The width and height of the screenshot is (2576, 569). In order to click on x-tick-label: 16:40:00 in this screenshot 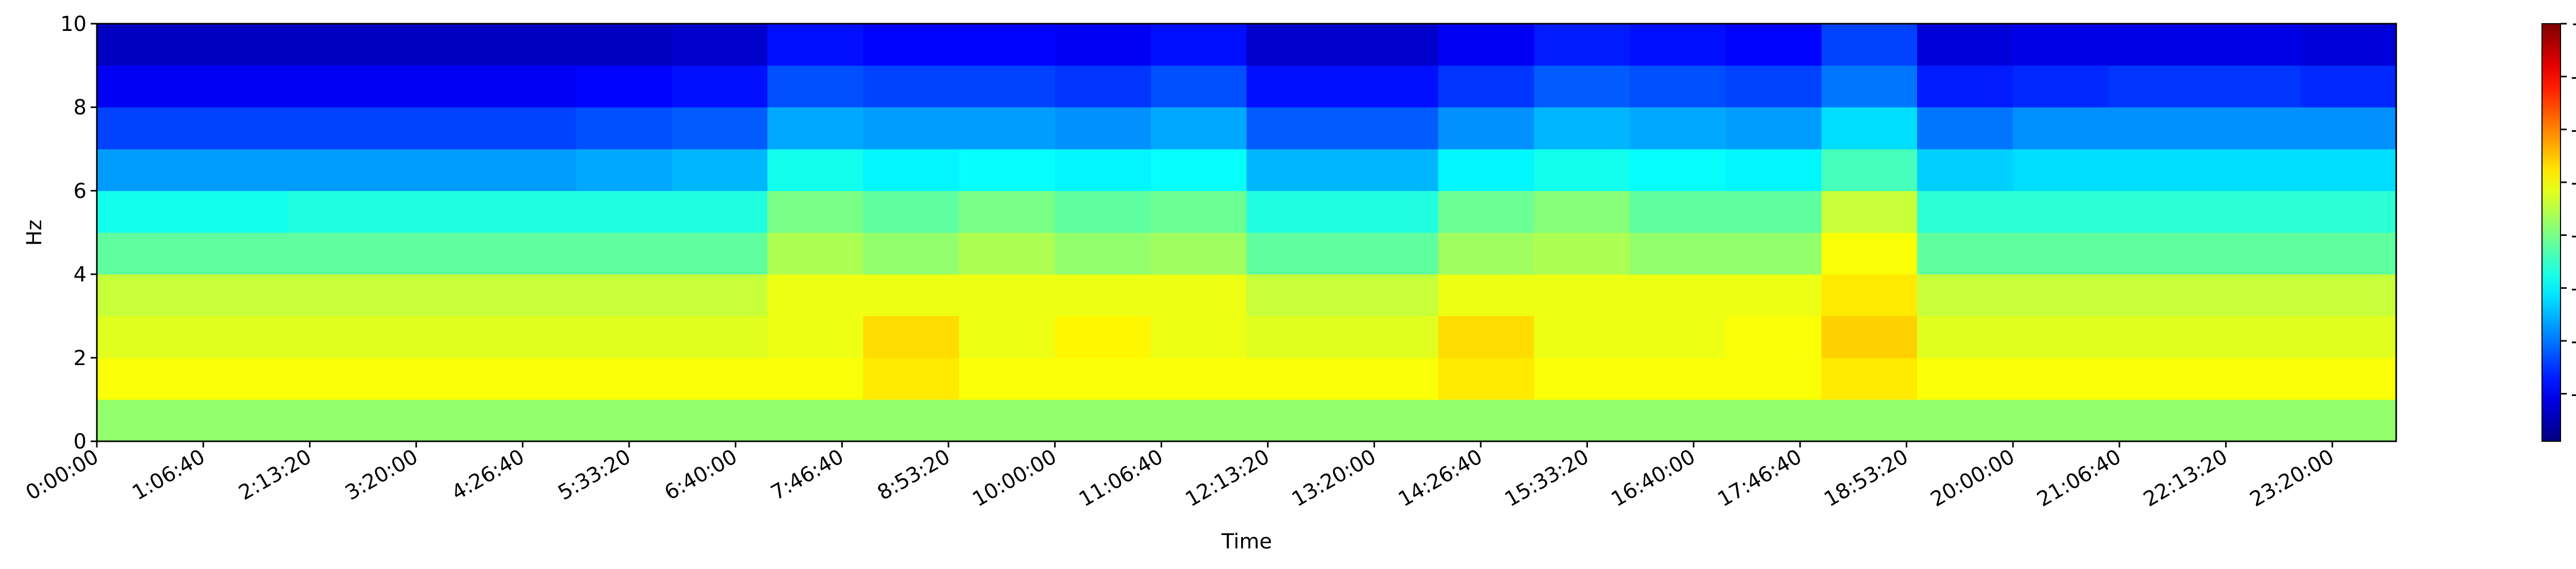, I will do `click(1653, 478)`.